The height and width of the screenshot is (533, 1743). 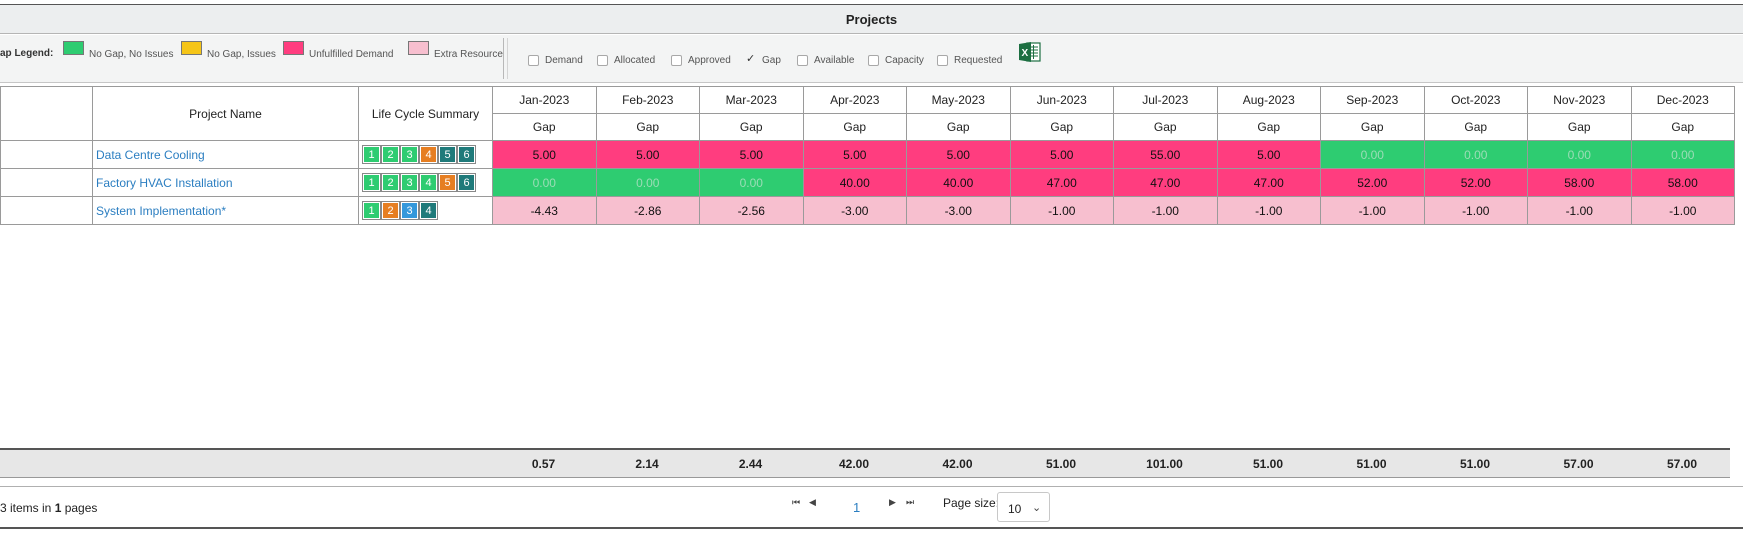 What do you see at coordinates (647, 100) in the screenshot?
I see `column-header-month: Feb-2023` at bounding box center [647, 100].